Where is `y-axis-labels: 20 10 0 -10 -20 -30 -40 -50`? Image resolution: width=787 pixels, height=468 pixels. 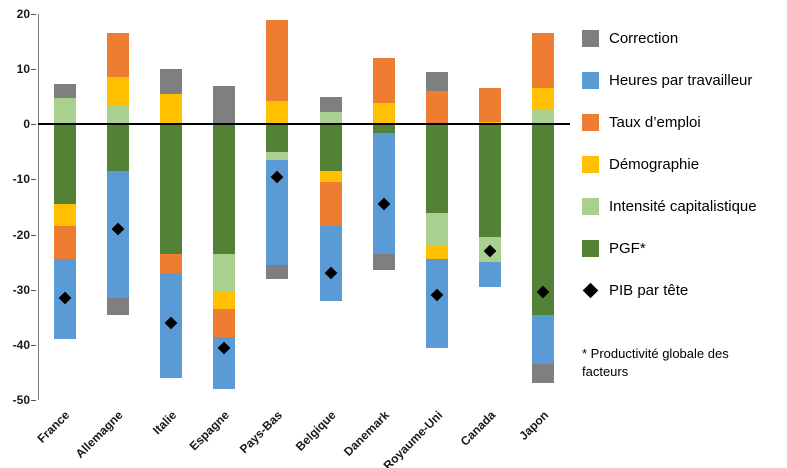
y-axis-labels: 20 10 0 -10 -20 -30 -40 -50 is located at coordinates (18, 207).